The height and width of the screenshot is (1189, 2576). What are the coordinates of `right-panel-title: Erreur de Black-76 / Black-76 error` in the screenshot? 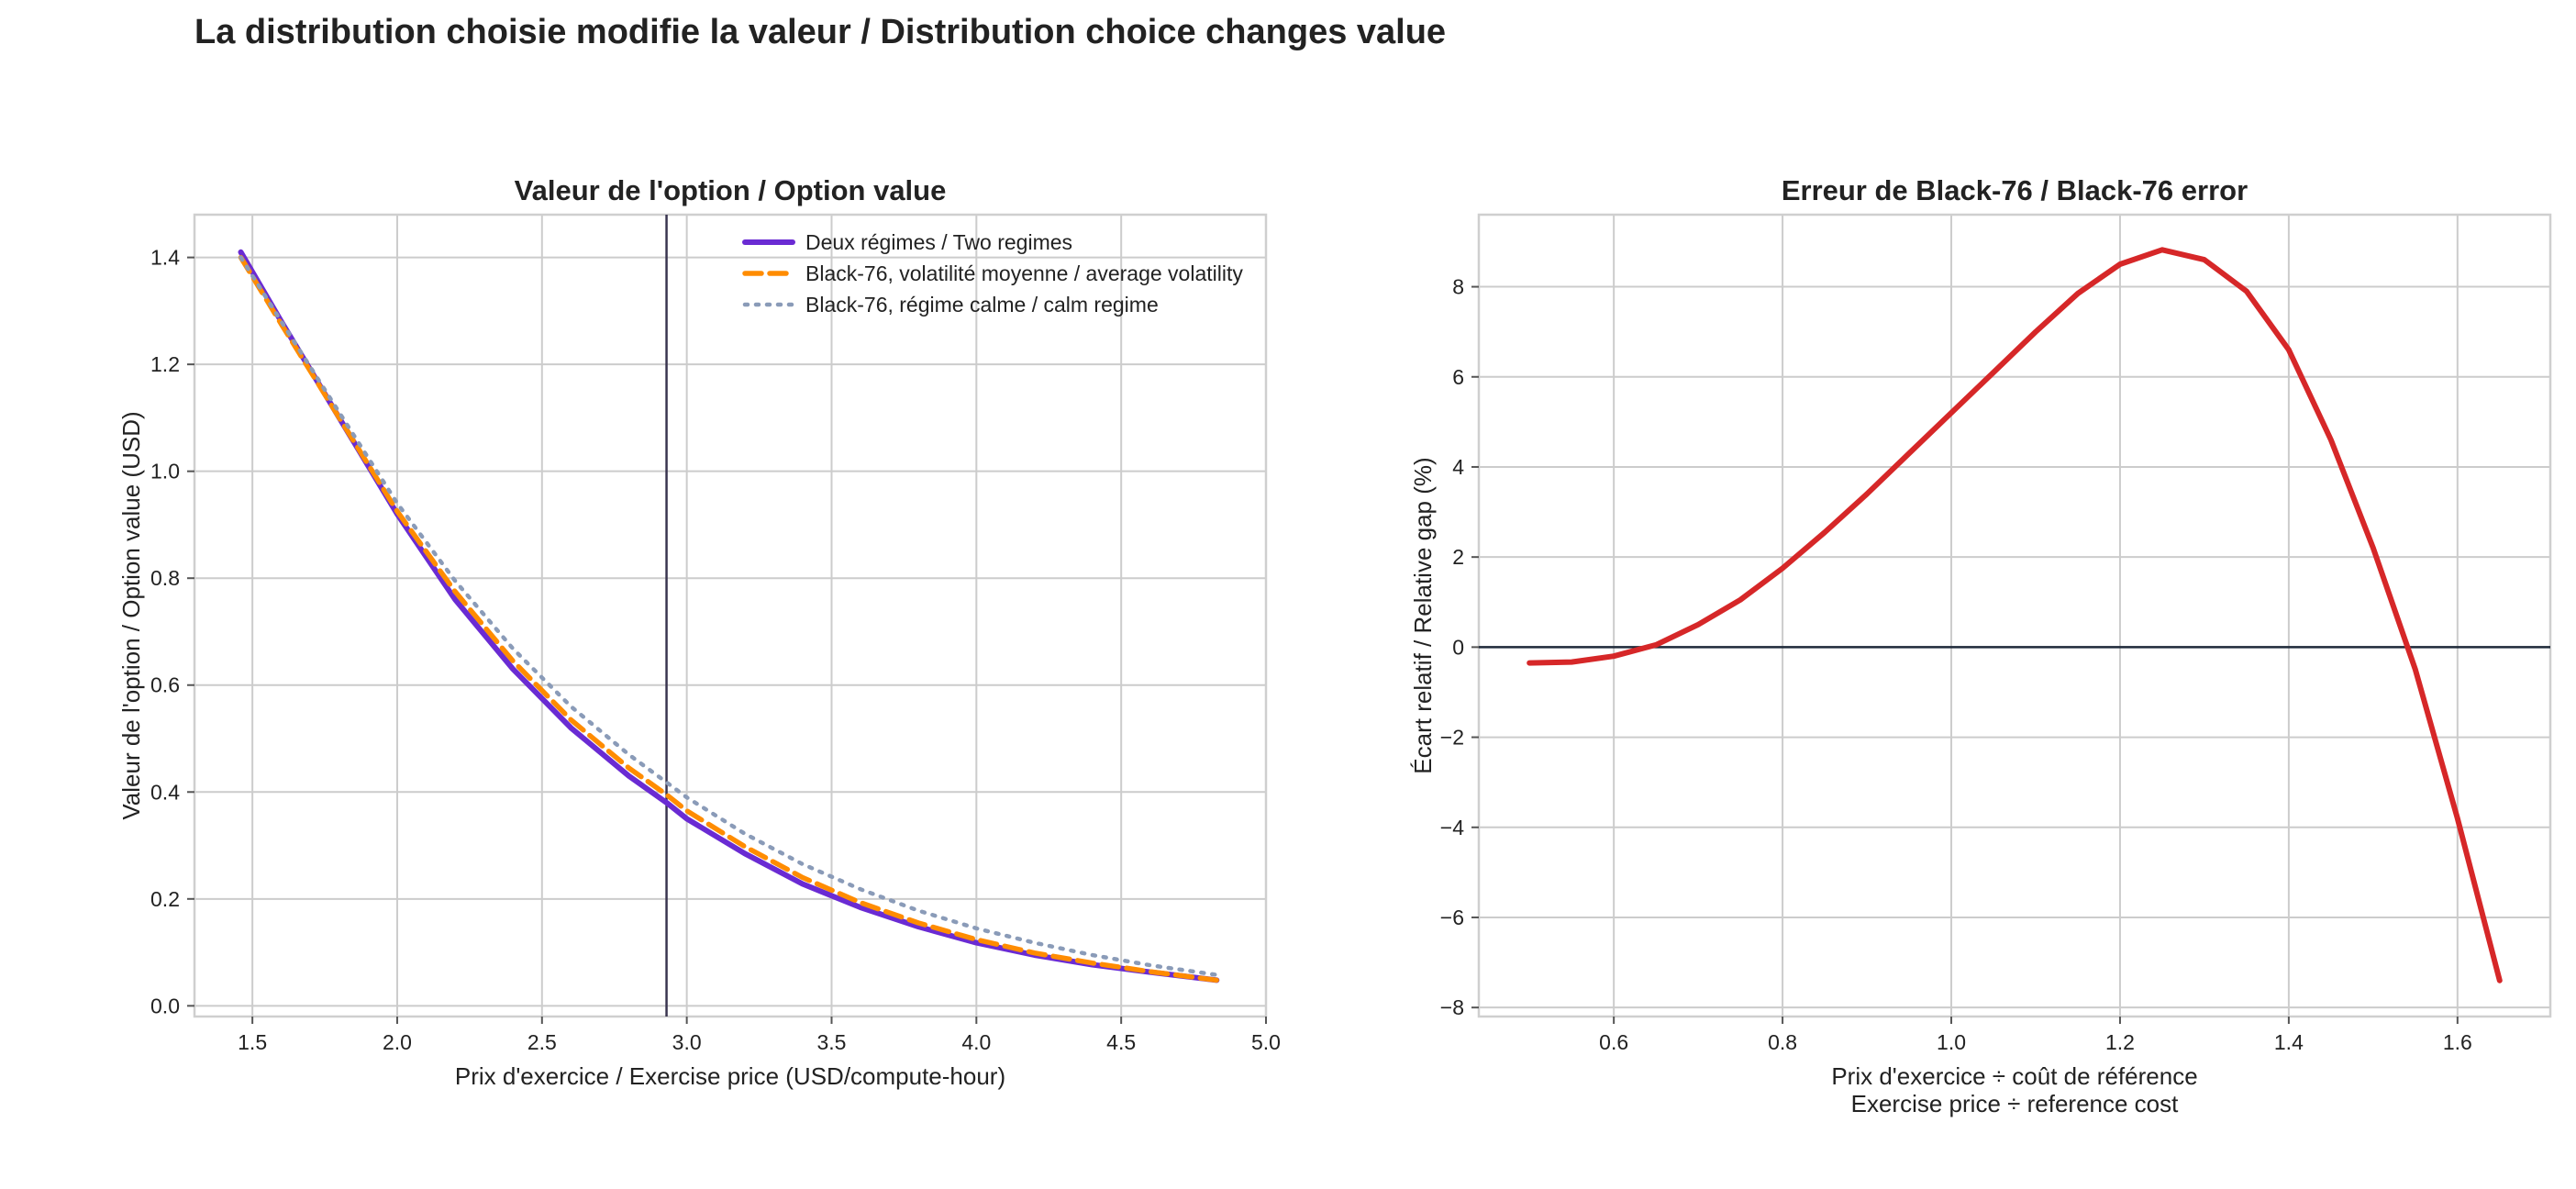 It's located at (2015, 190).